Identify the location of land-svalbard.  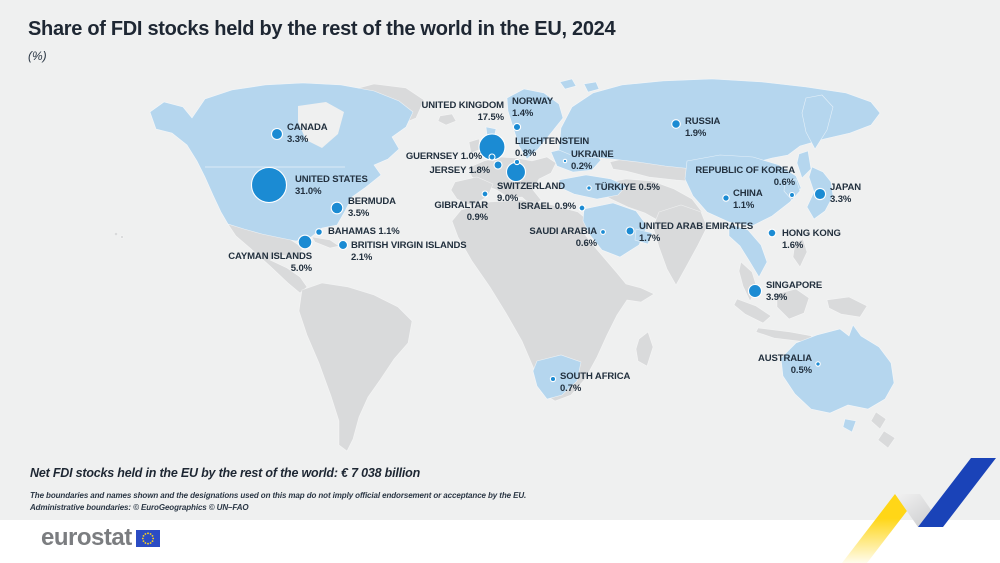
(579, 85).